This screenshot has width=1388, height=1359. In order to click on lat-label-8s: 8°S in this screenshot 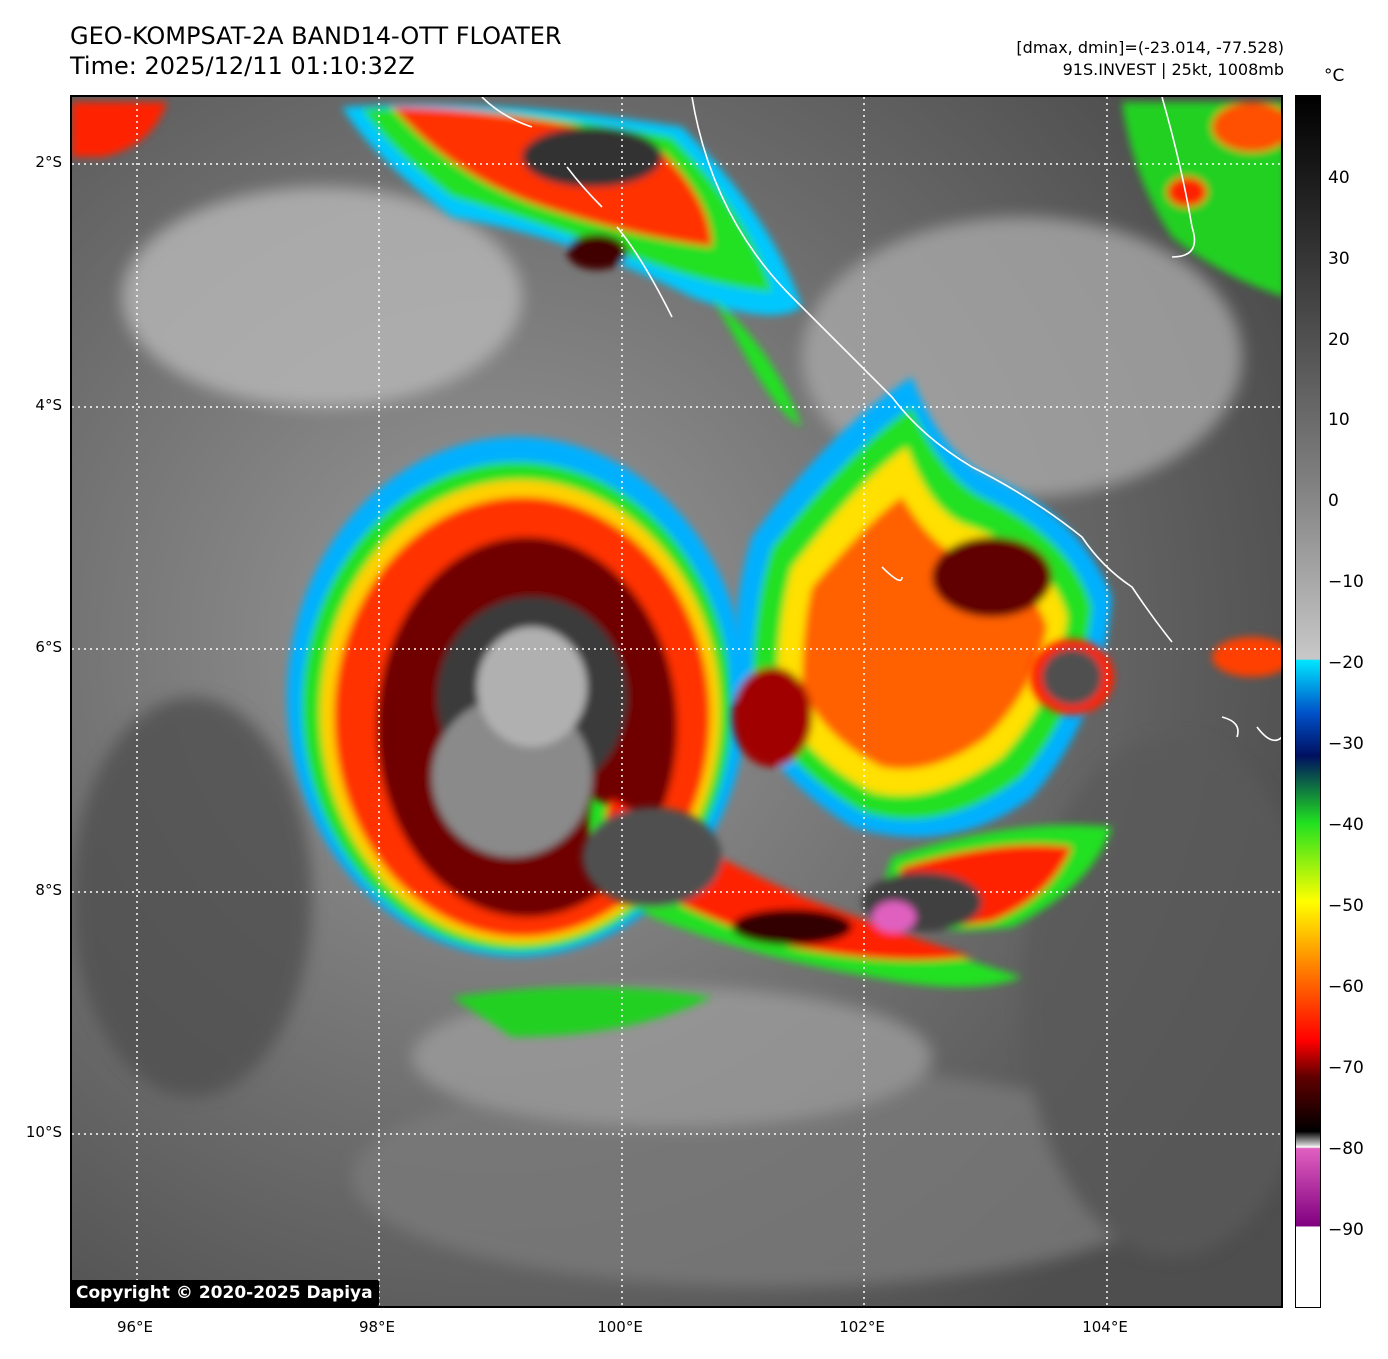, I will do `click(48, 890)`.